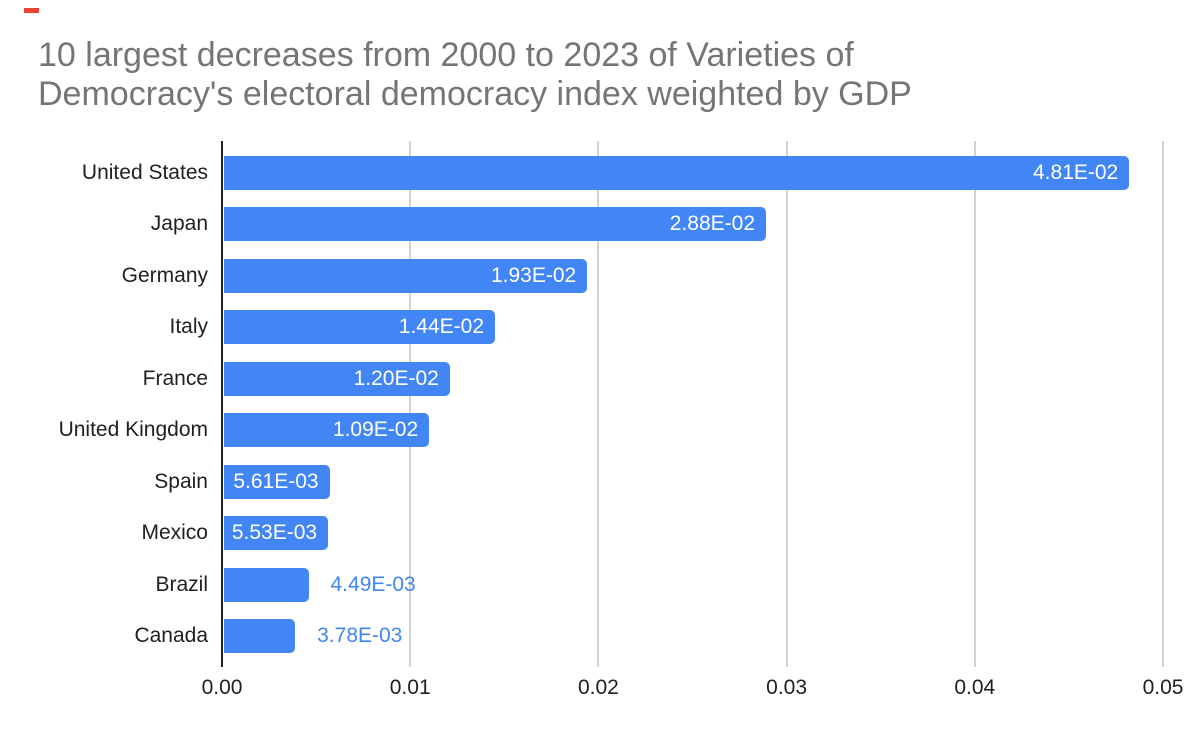 The width and height of the screenshot is (1200, 741). Describe the element at coordinates (181, 584) in the screenshot. I see `category-label: Brazil` at that location.